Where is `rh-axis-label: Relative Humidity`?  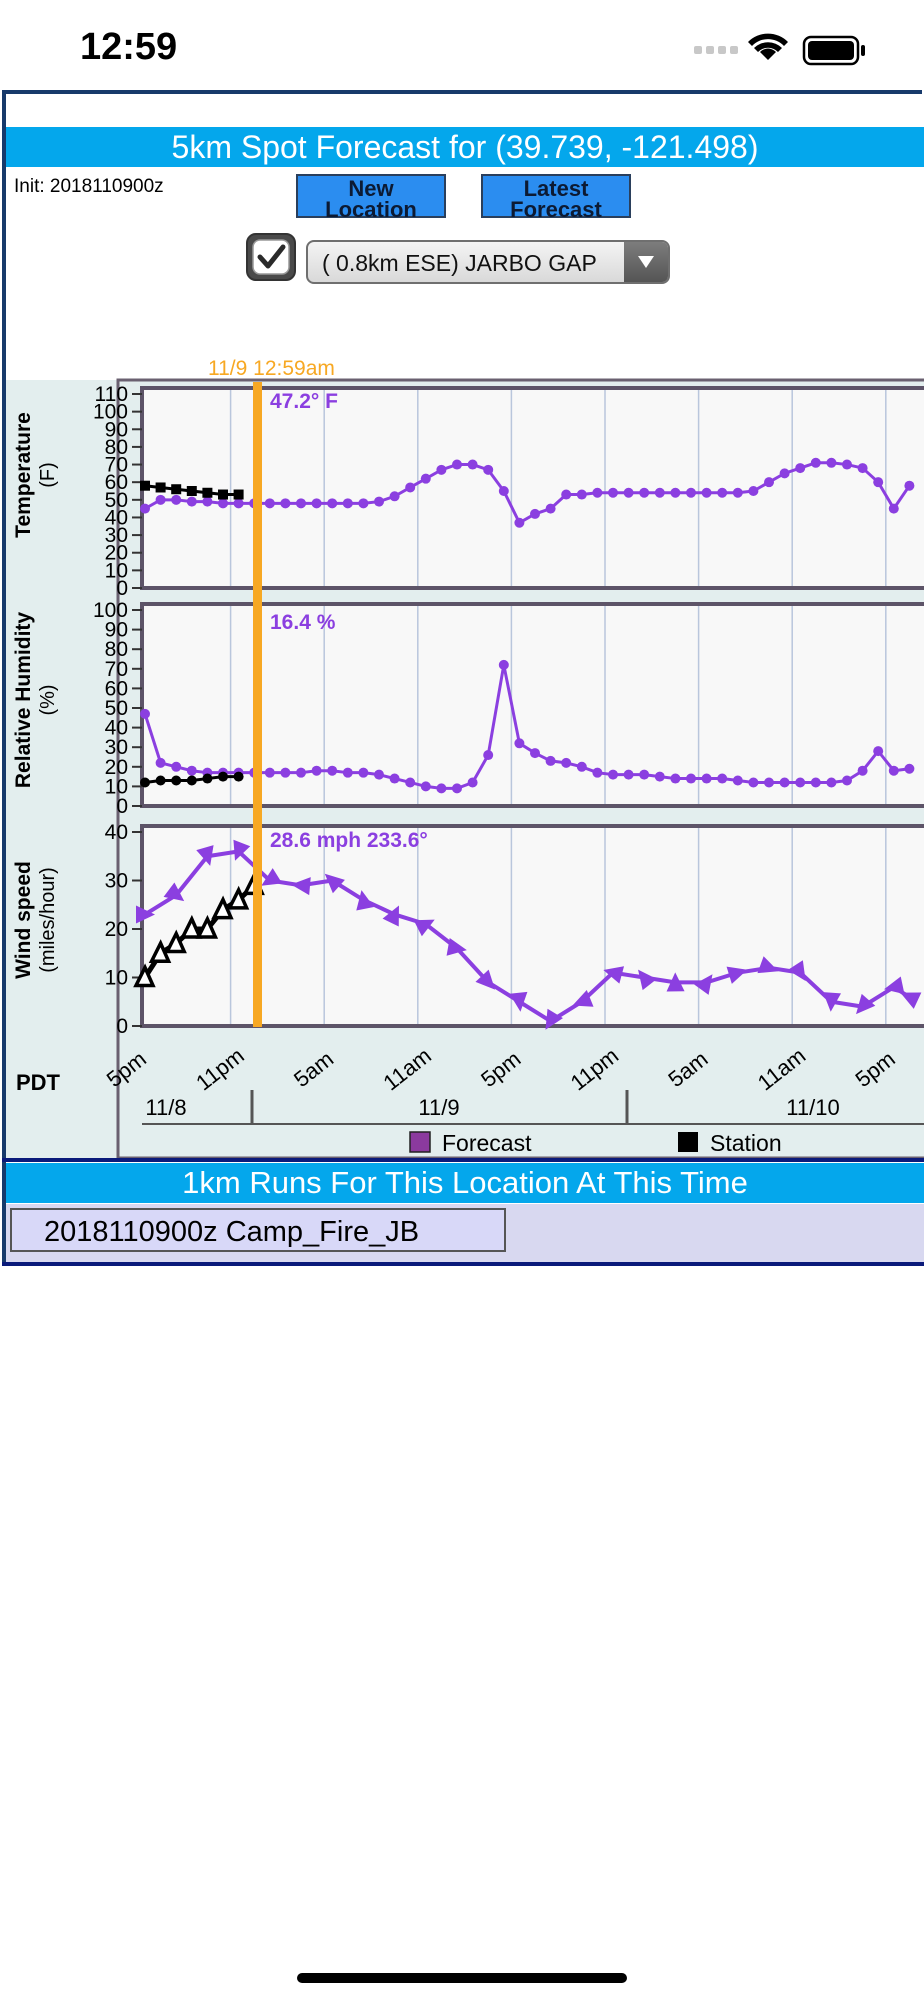 rh-axis-label: Relative Humidity is located at coordinates (23, 700).